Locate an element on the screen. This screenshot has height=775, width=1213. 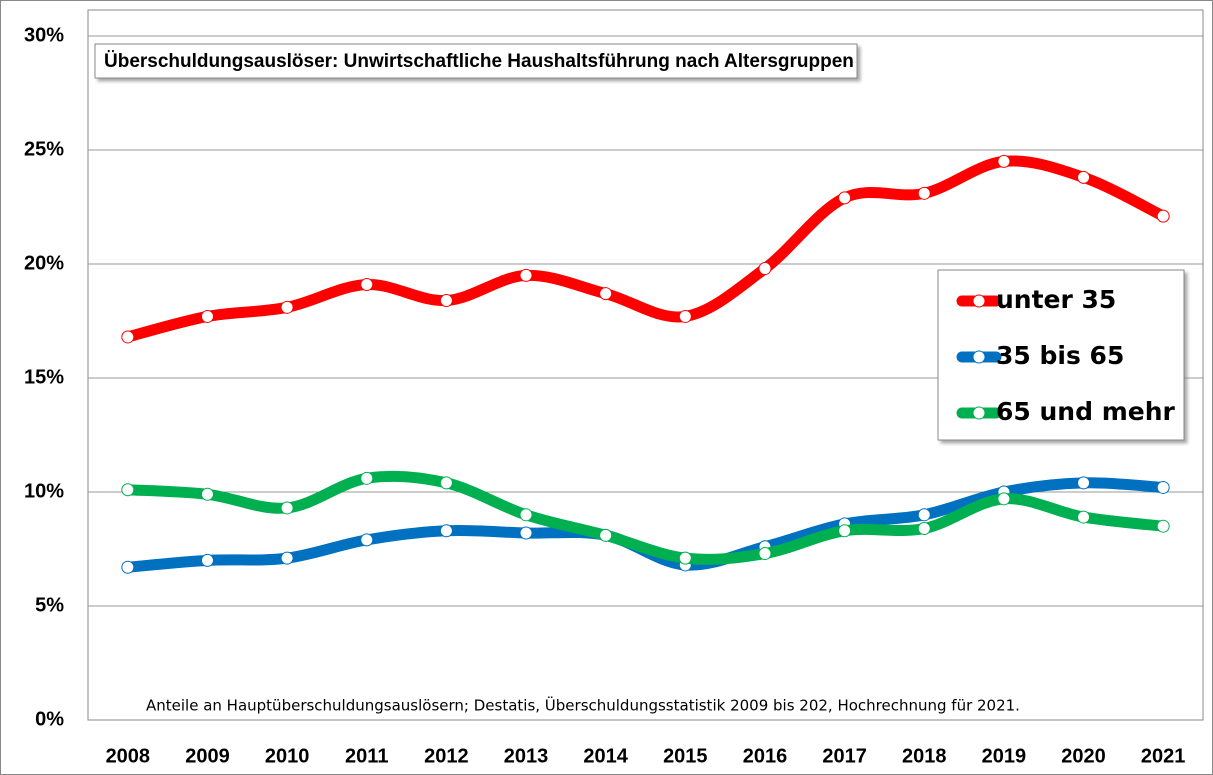
legend-label: 65 und mehr is located at coordinates (1085, 411).